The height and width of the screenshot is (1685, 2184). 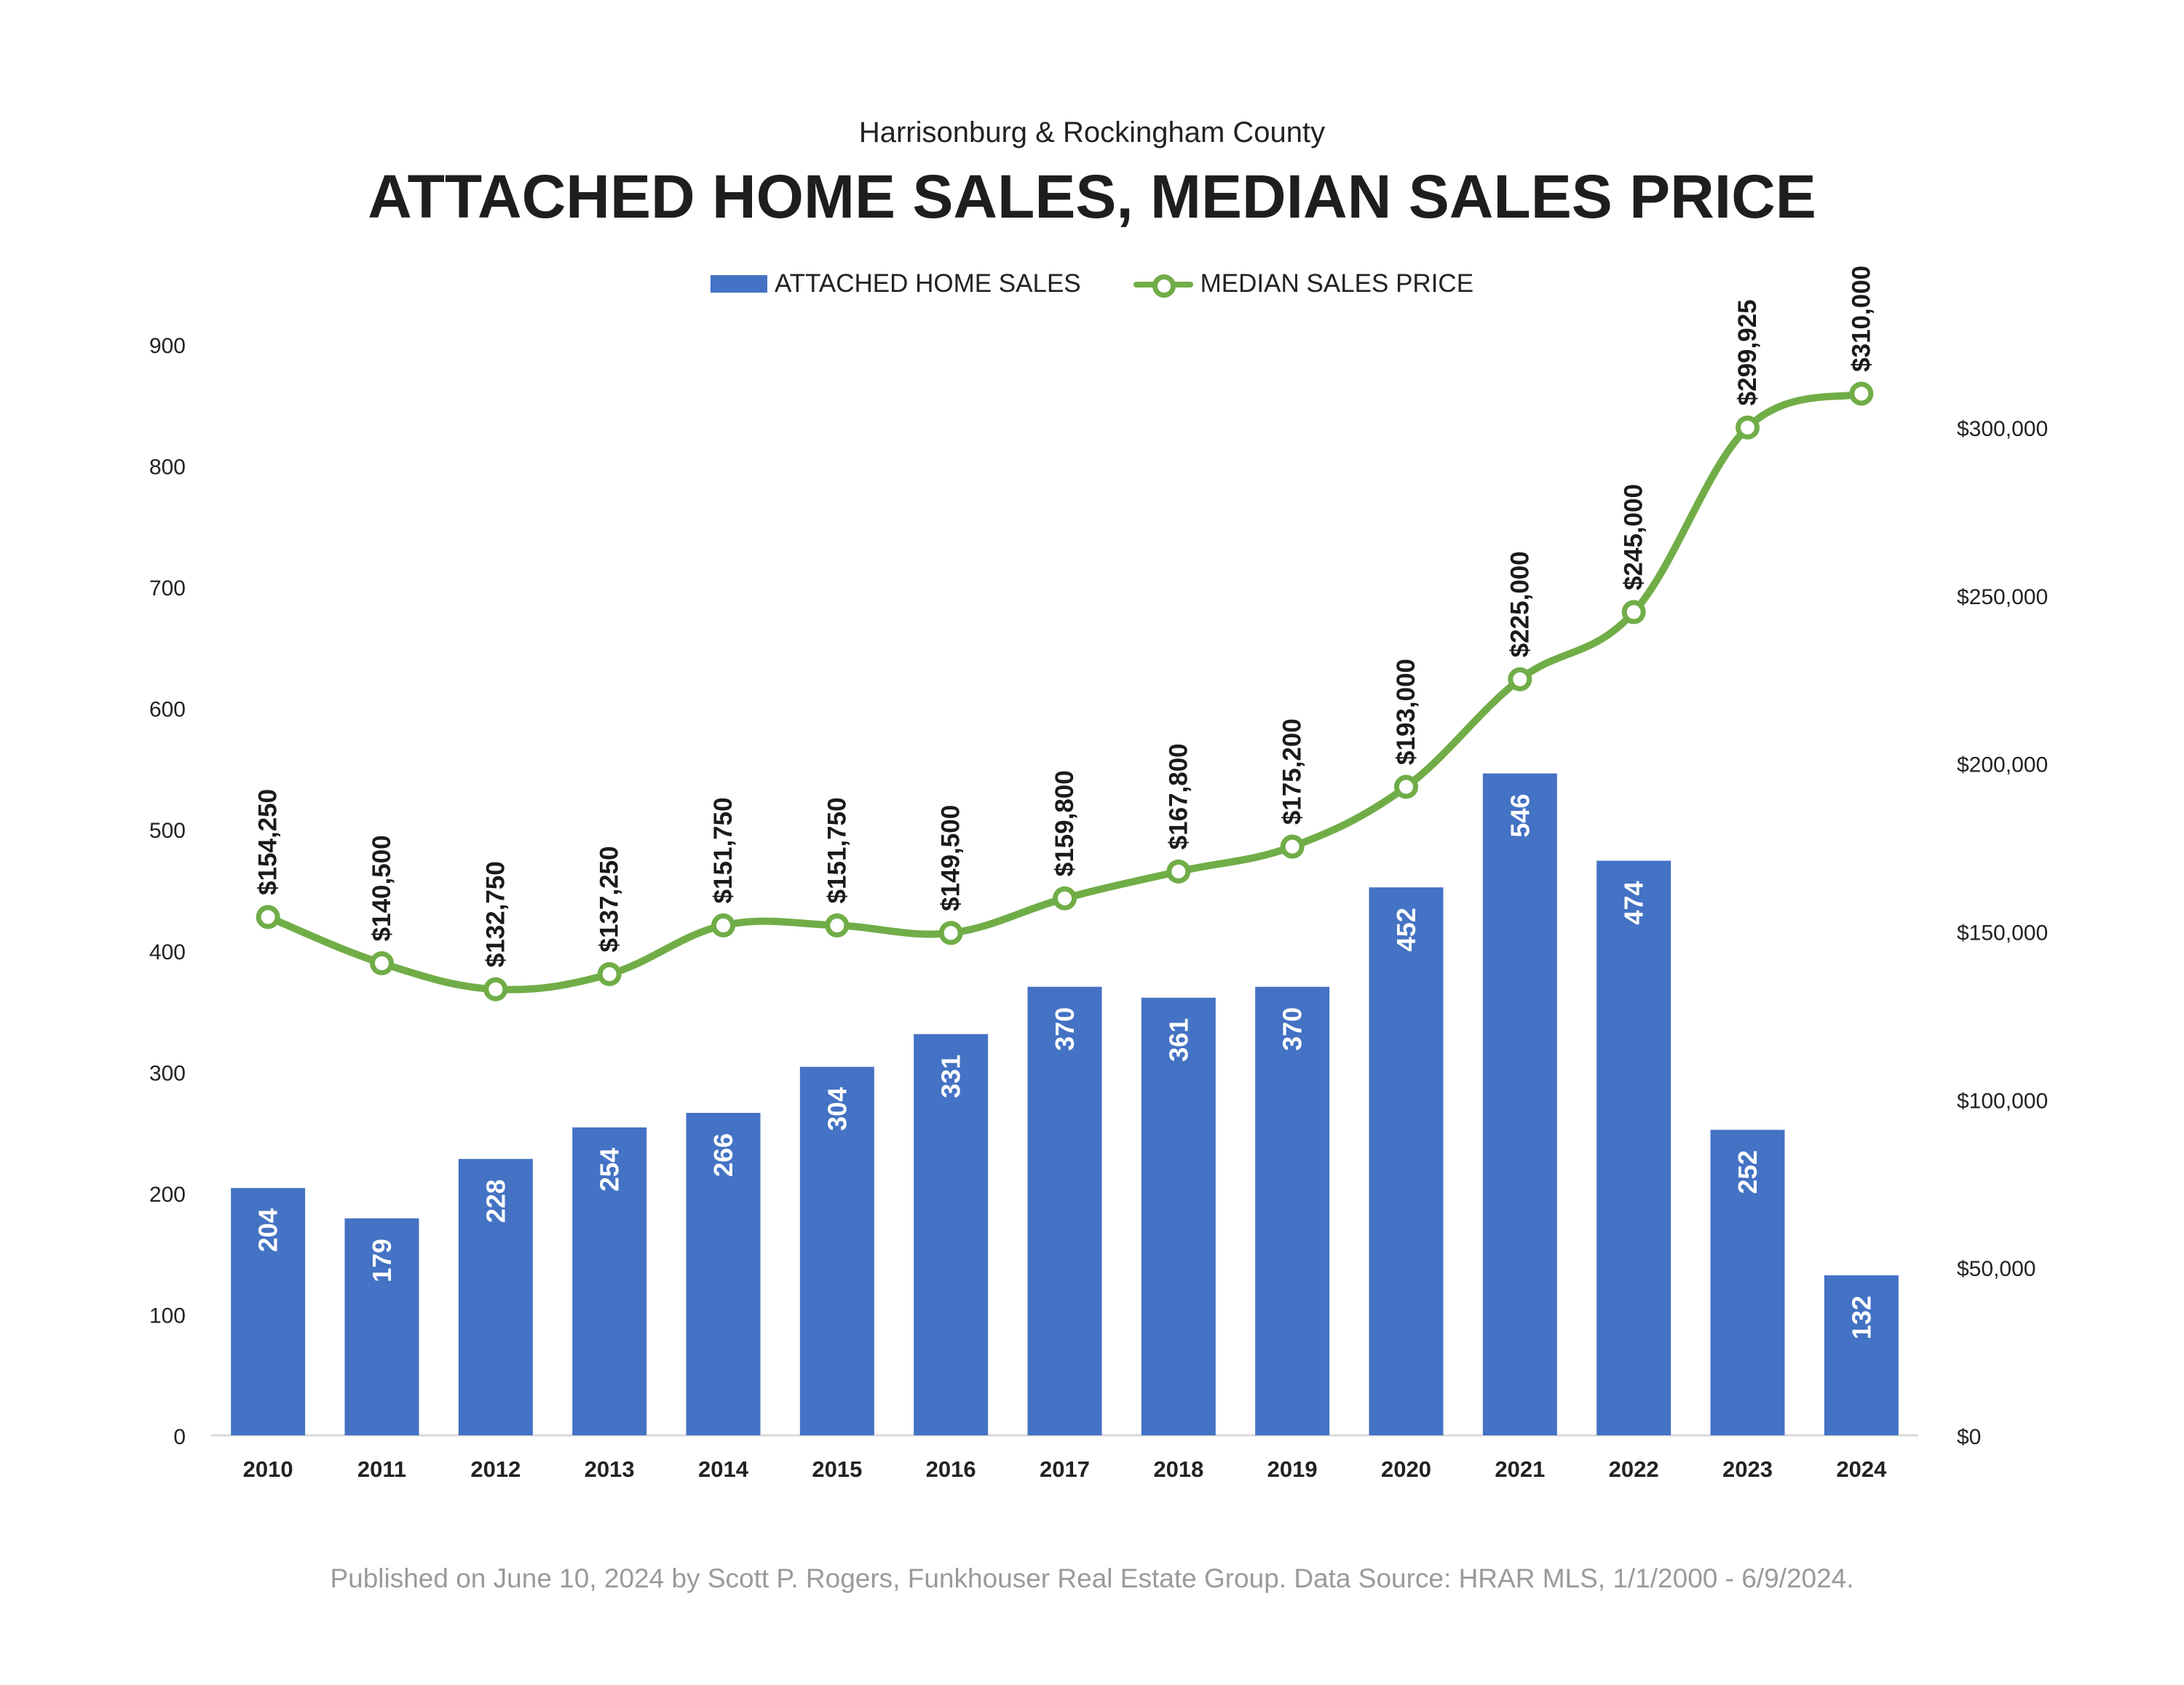 I want to click on y-left-tick-label: 200, so click(x=167, y=1195).